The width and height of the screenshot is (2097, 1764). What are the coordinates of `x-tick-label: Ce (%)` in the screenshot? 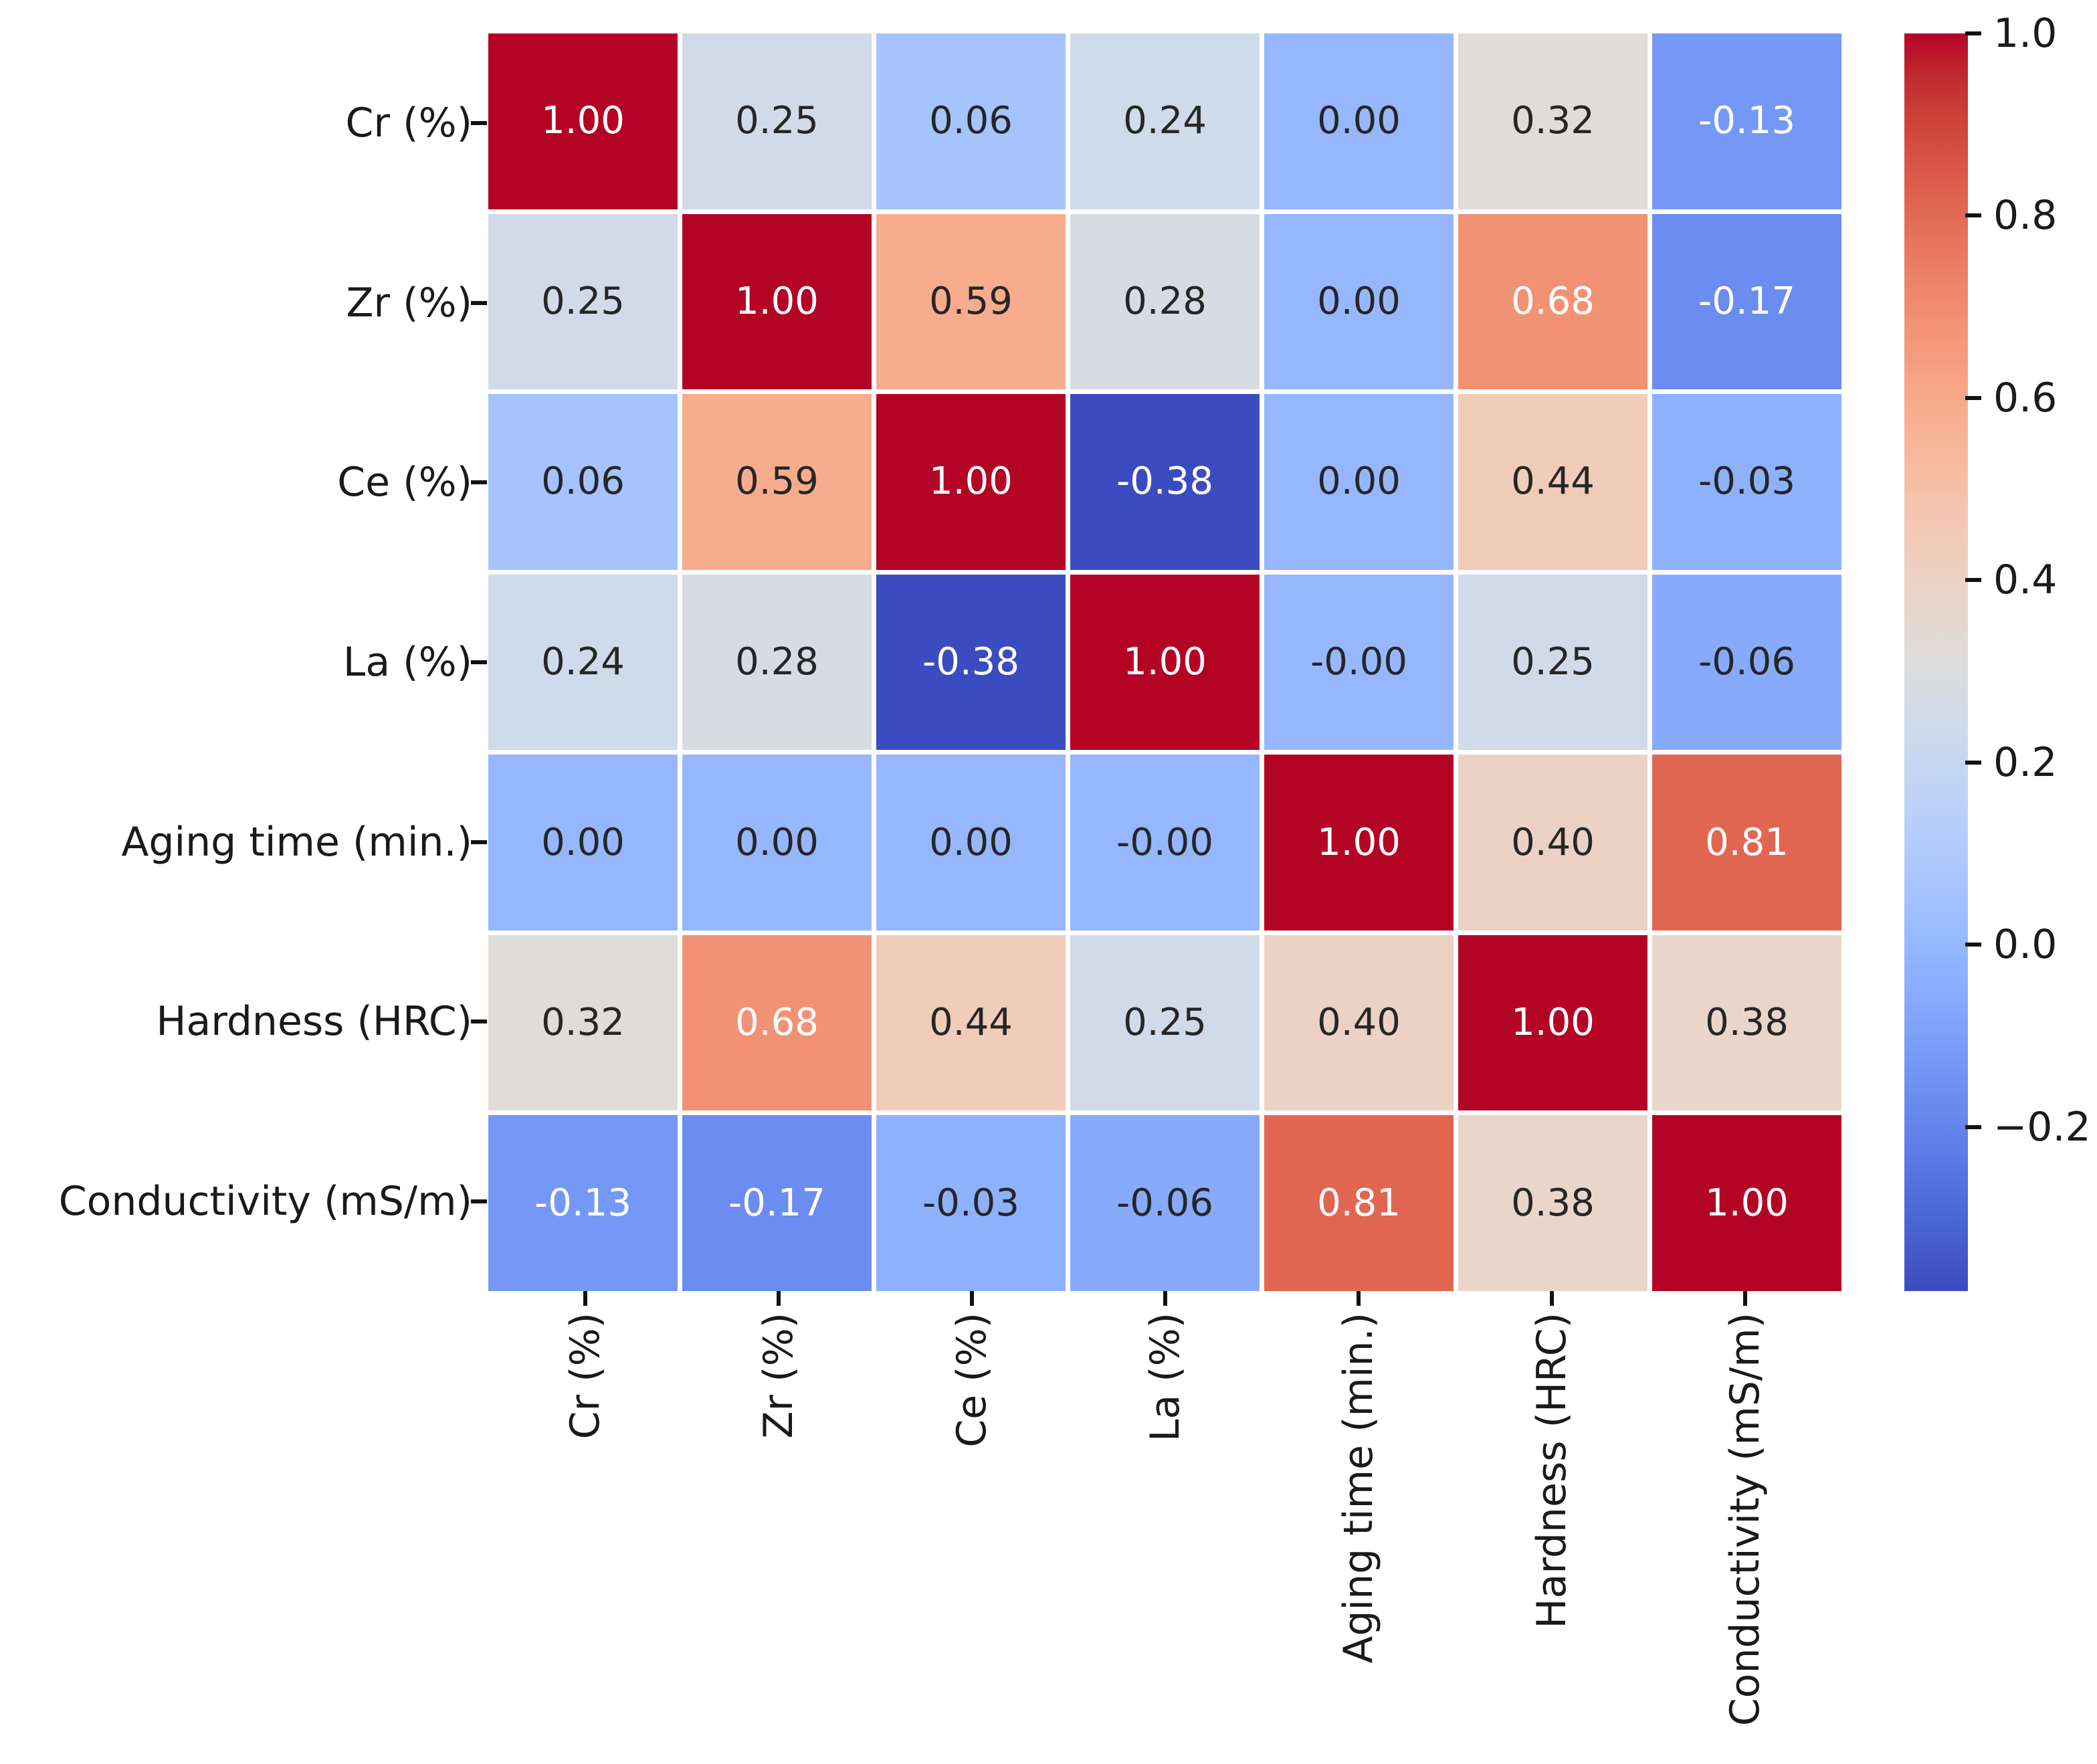 It's located at (971, 1380).